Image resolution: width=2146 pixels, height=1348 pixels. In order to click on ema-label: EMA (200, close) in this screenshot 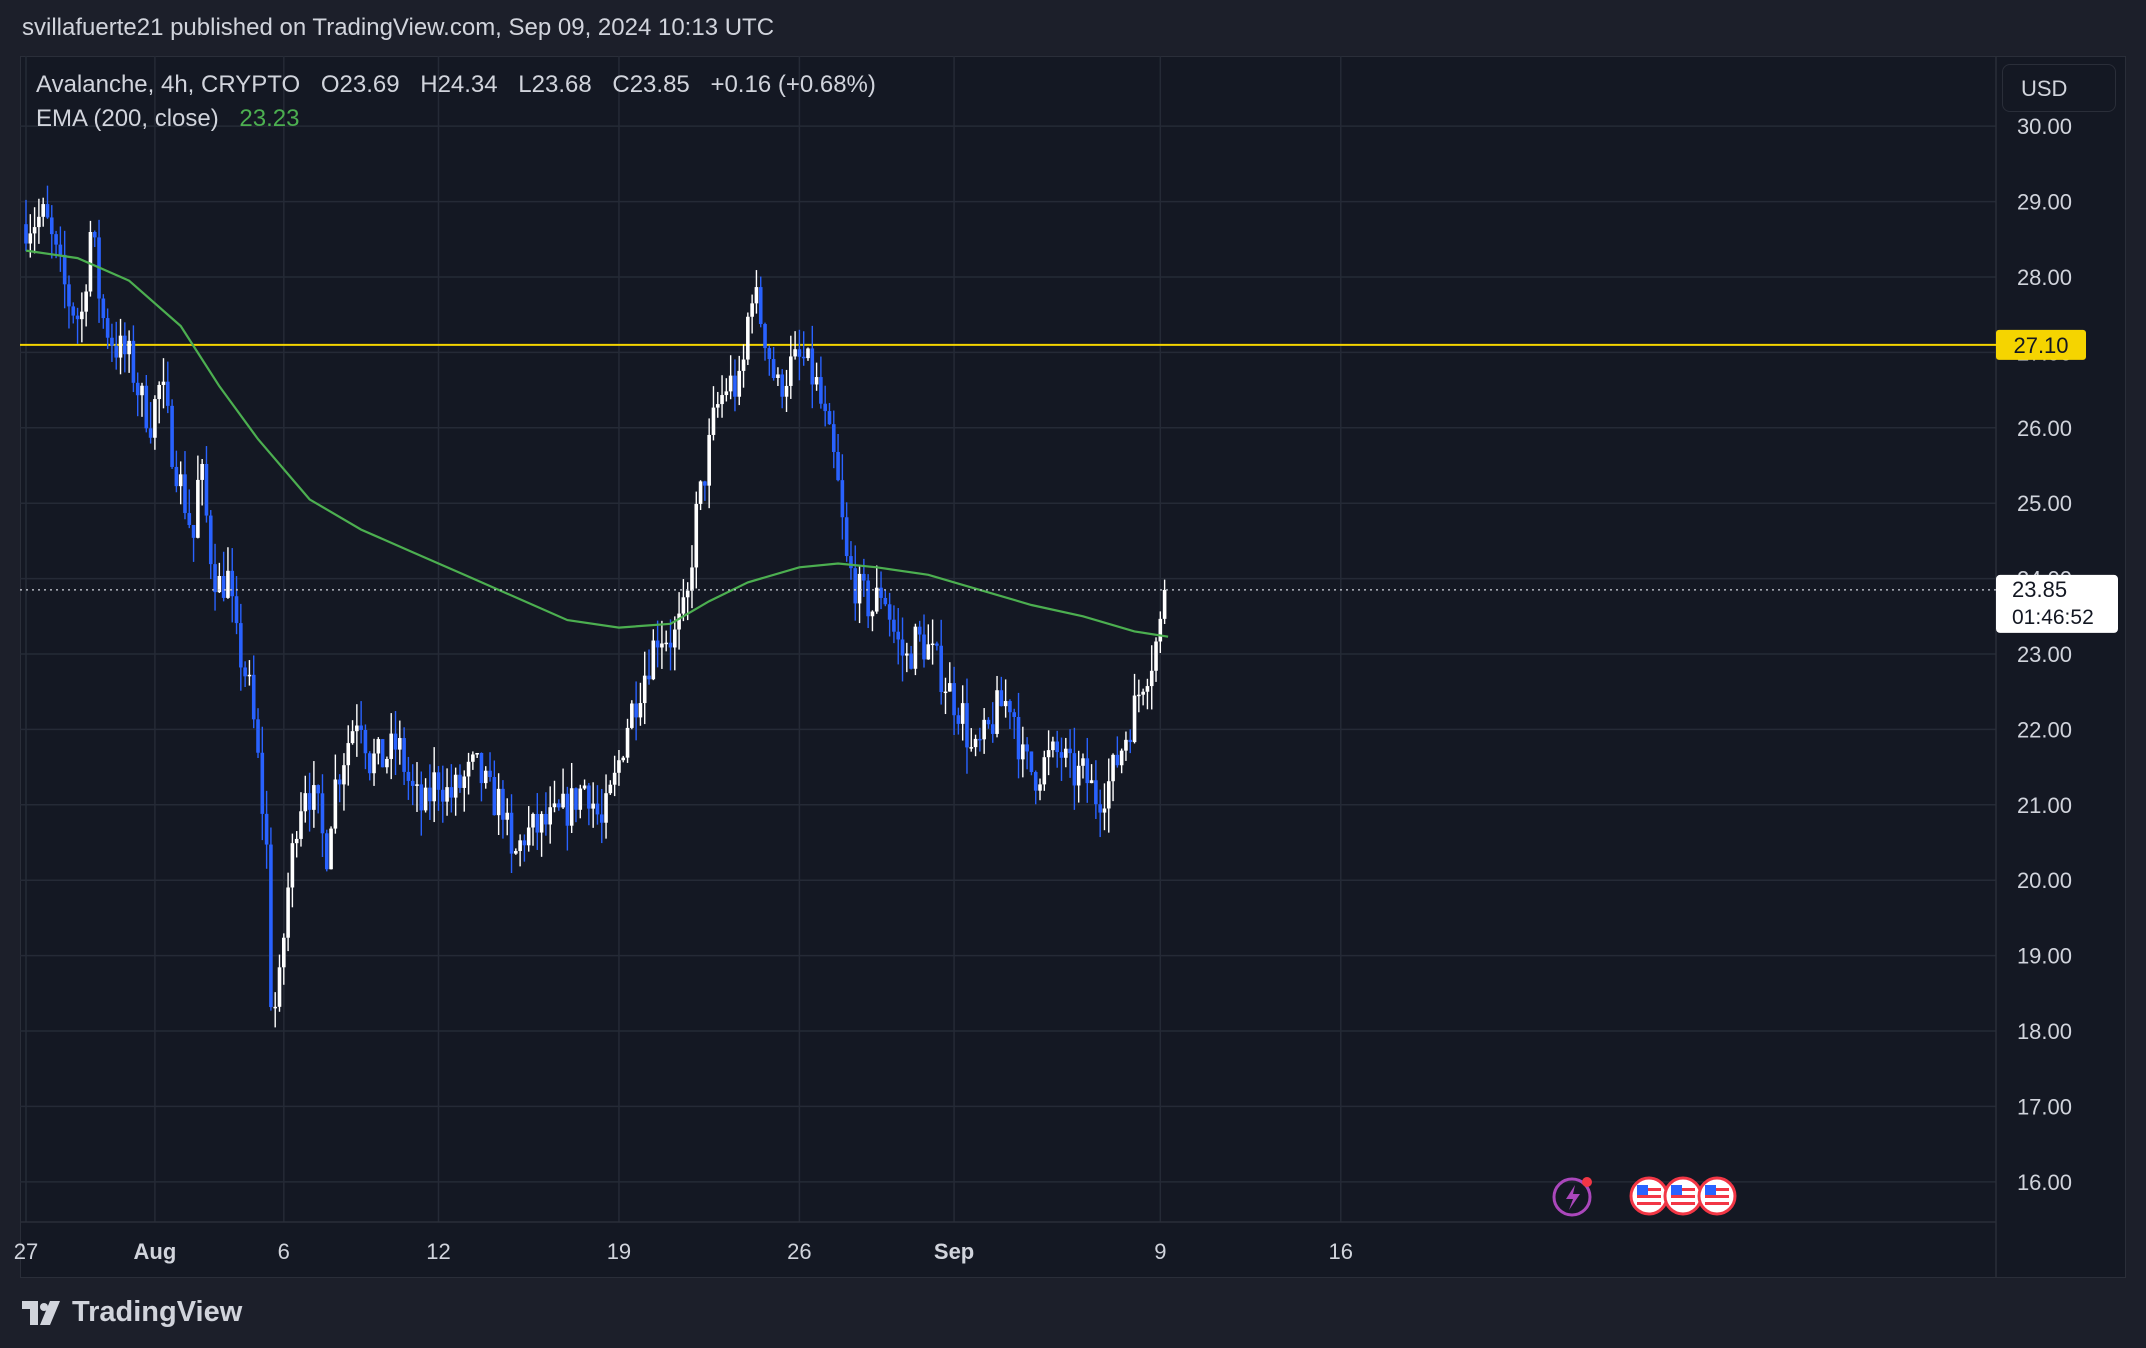, I will do `click(127, 118)`.